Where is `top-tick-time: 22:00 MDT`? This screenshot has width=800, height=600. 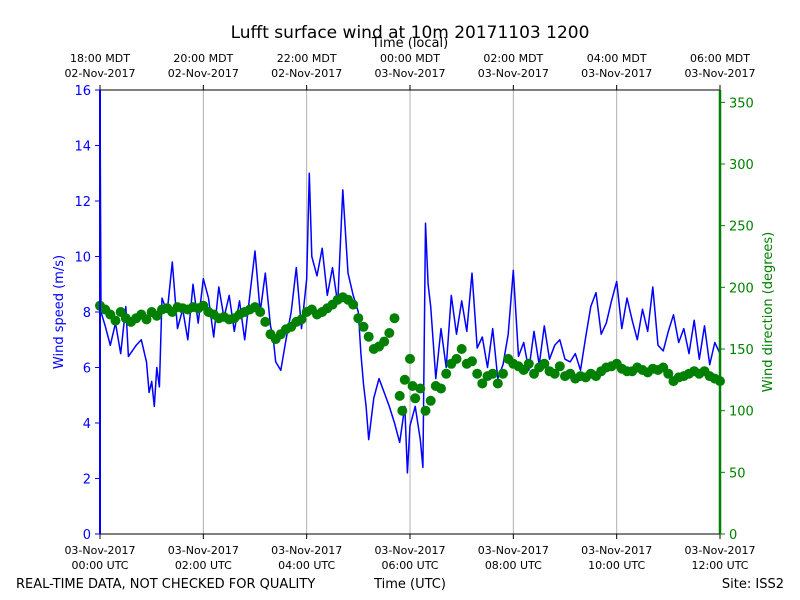
top-tick-time: 22:00 MDT is located at coordinates (307, 58).